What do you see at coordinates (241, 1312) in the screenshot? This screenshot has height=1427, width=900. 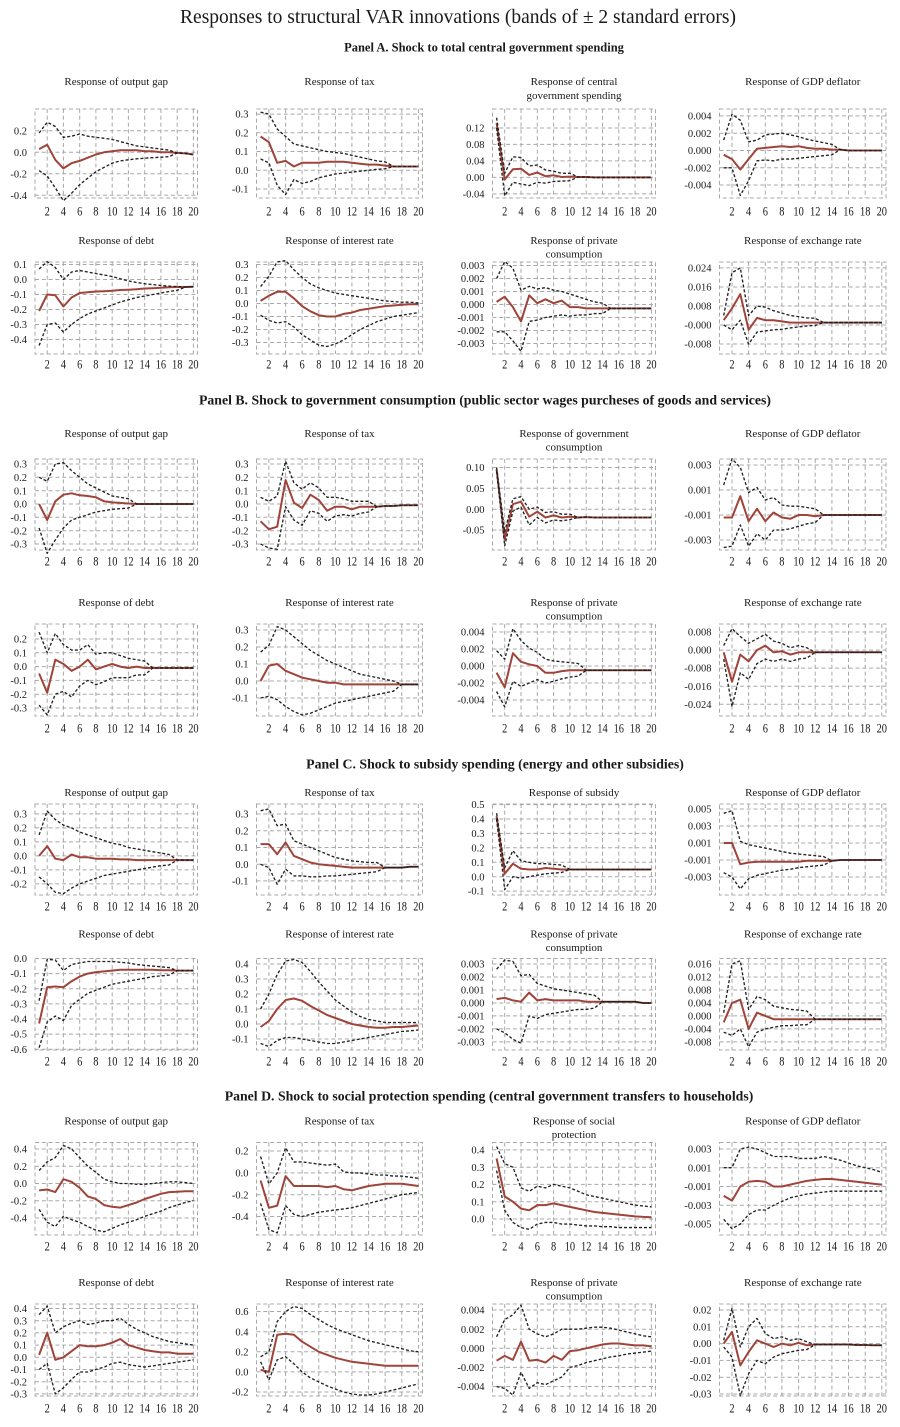 I see `svg-text: 0.6` at bounding box center [241, 1312].